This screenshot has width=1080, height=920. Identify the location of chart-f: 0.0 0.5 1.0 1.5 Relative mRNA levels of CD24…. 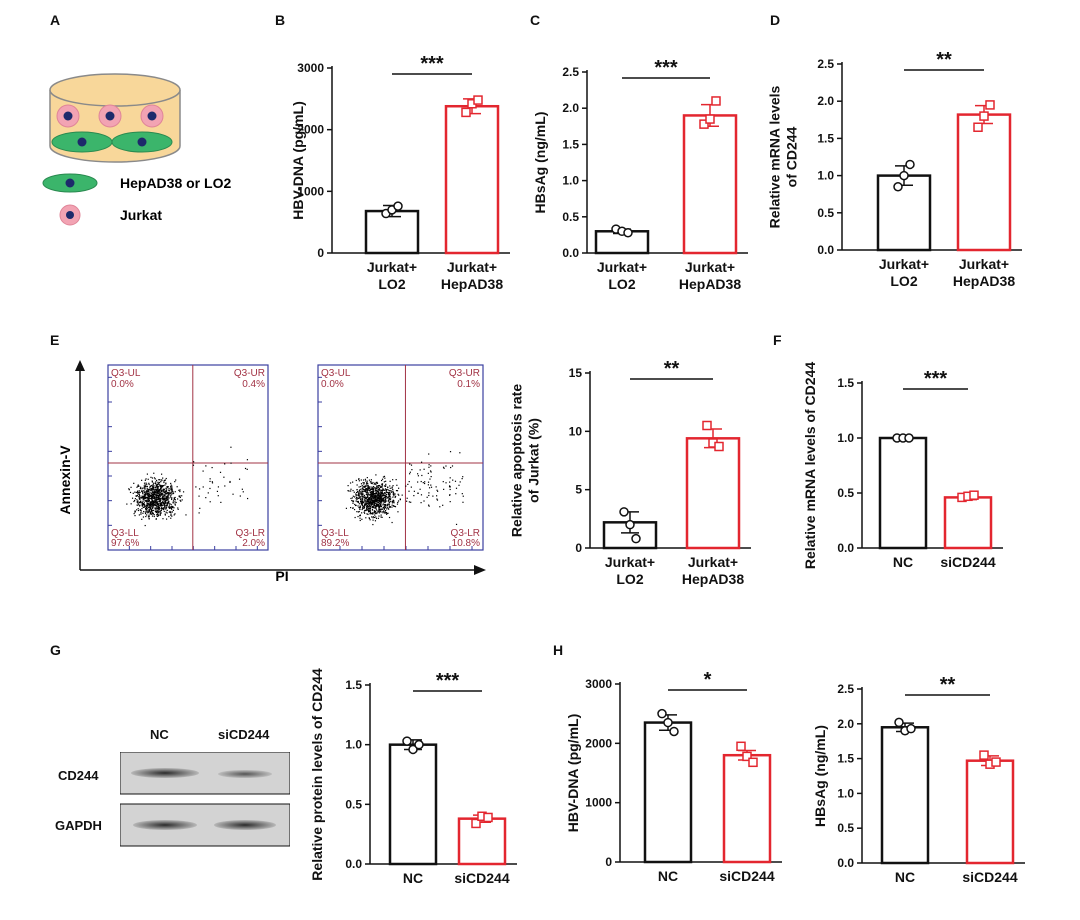
(902, 466).